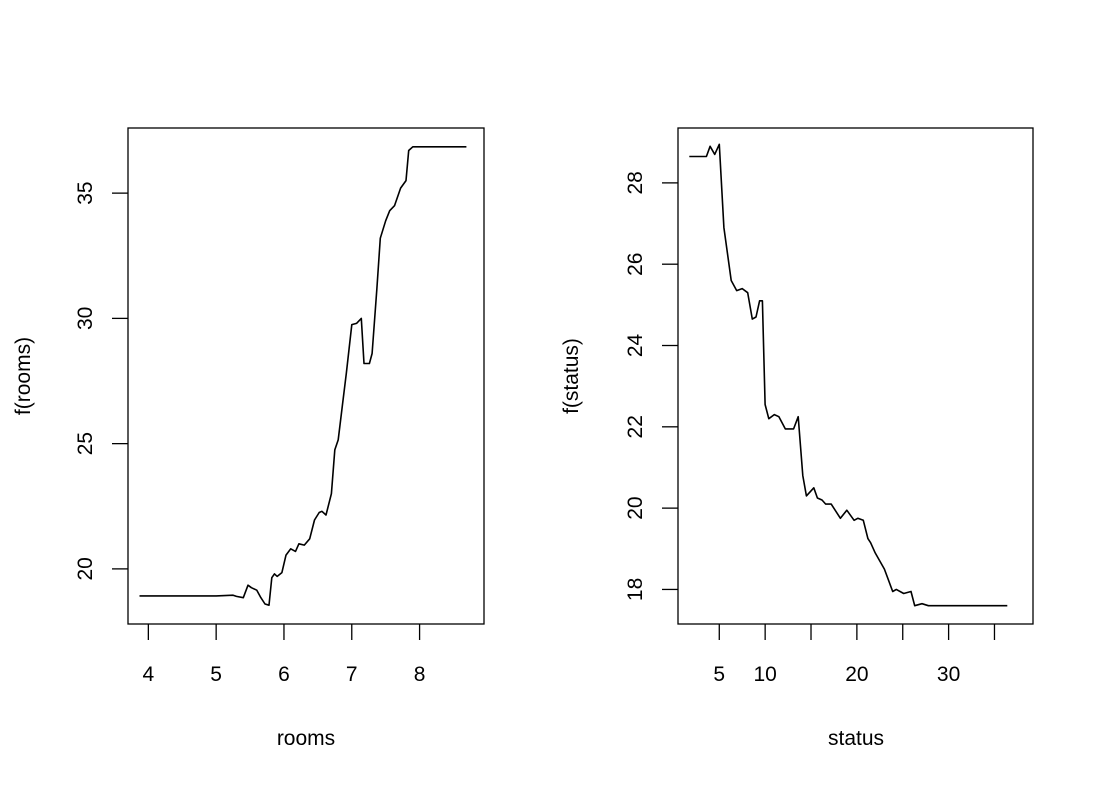 This screenshot has height=785, width=1100. What do you see at coordinates (856, 674) in the screenshot?
I see `x-tick-label: 20` at bounding box center [856, 674].